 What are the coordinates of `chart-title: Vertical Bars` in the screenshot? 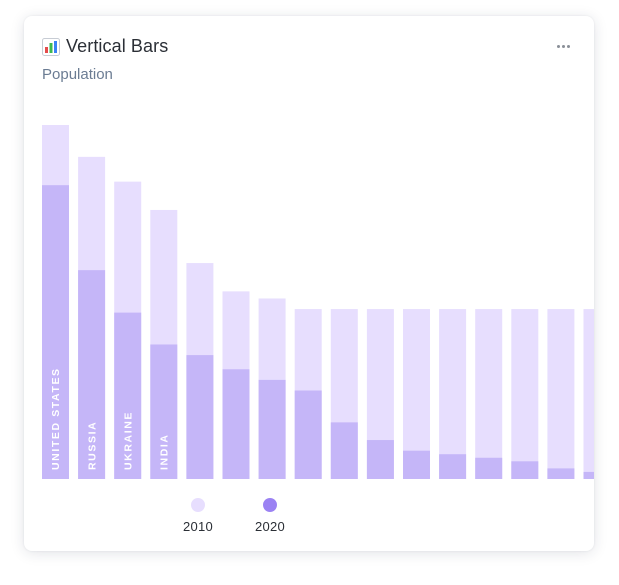 It's located at (117, 46).